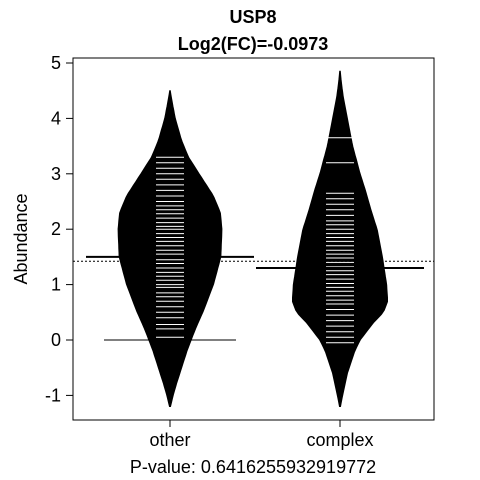  Describe the element at coordinates (253, 44) in the screenshot. I see `chart-subtitle: Log2(FC)=-0.0973` at that location.